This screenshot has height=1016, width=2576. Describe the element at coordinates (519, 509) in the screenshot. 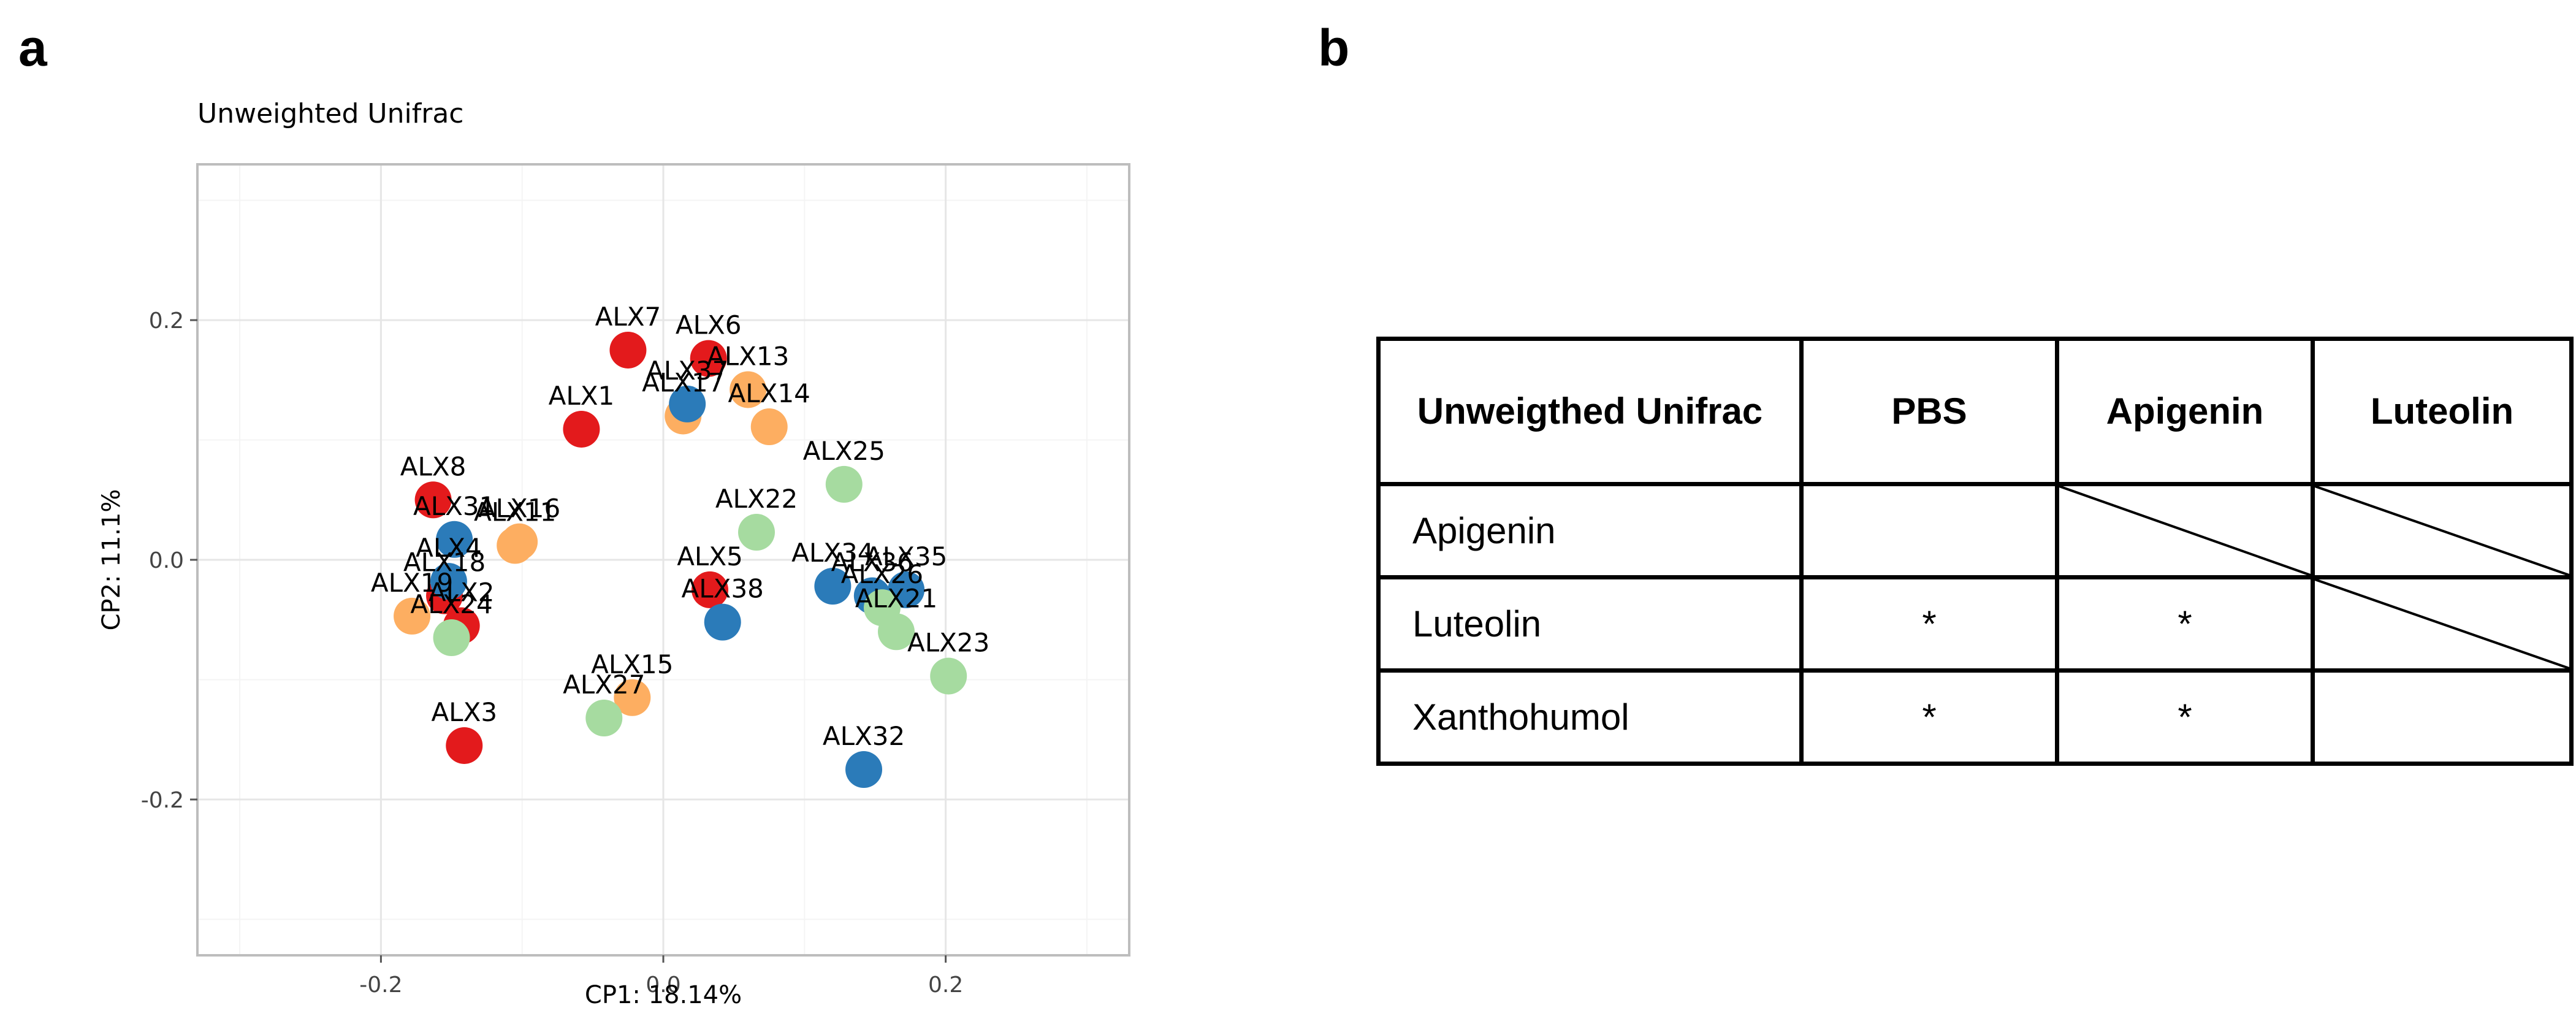

I see `point-label: ALX16` at that location.